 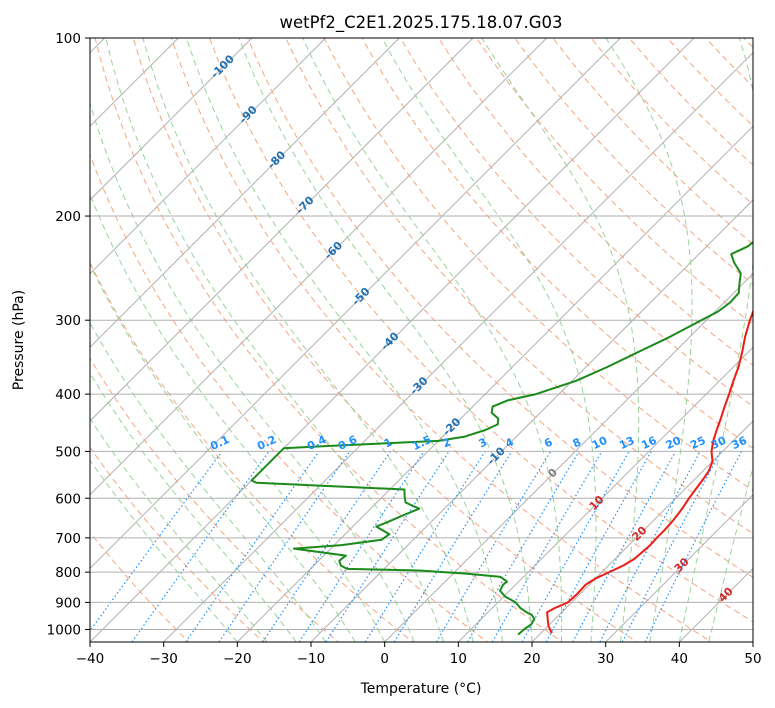 I want to click on y-tick-label: 800, so click(x=68, y=573).